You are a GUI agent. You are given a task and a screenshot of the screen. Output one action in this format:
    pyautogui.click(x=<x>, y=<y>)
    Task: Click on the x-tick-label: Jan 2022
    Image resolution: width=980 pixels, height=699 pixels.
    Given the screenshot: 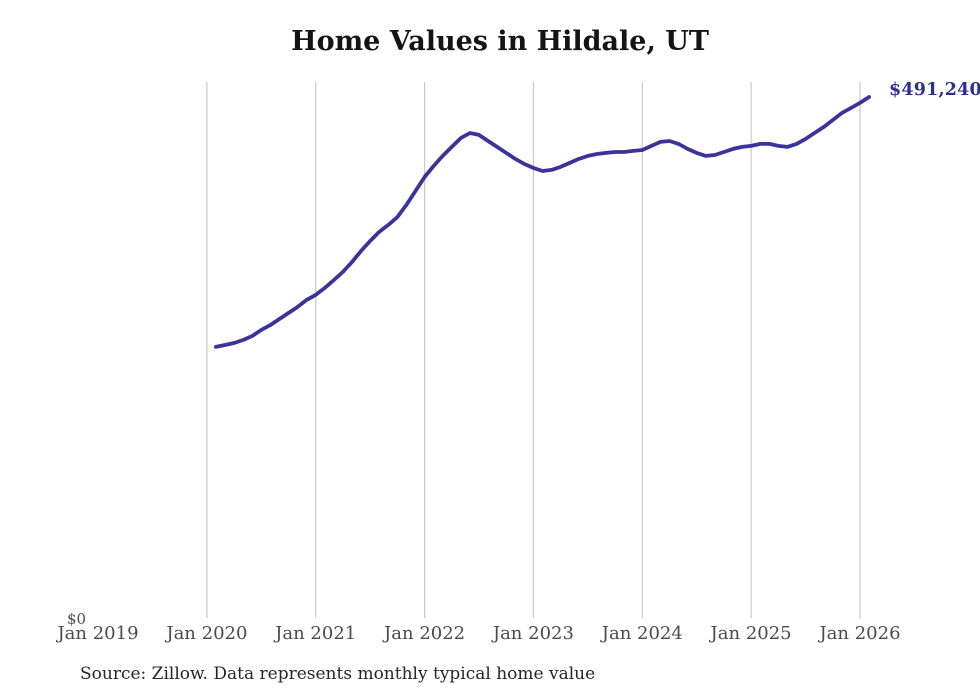 What is the action you would take?
    pyautogui.click(x=425, y=633)
    